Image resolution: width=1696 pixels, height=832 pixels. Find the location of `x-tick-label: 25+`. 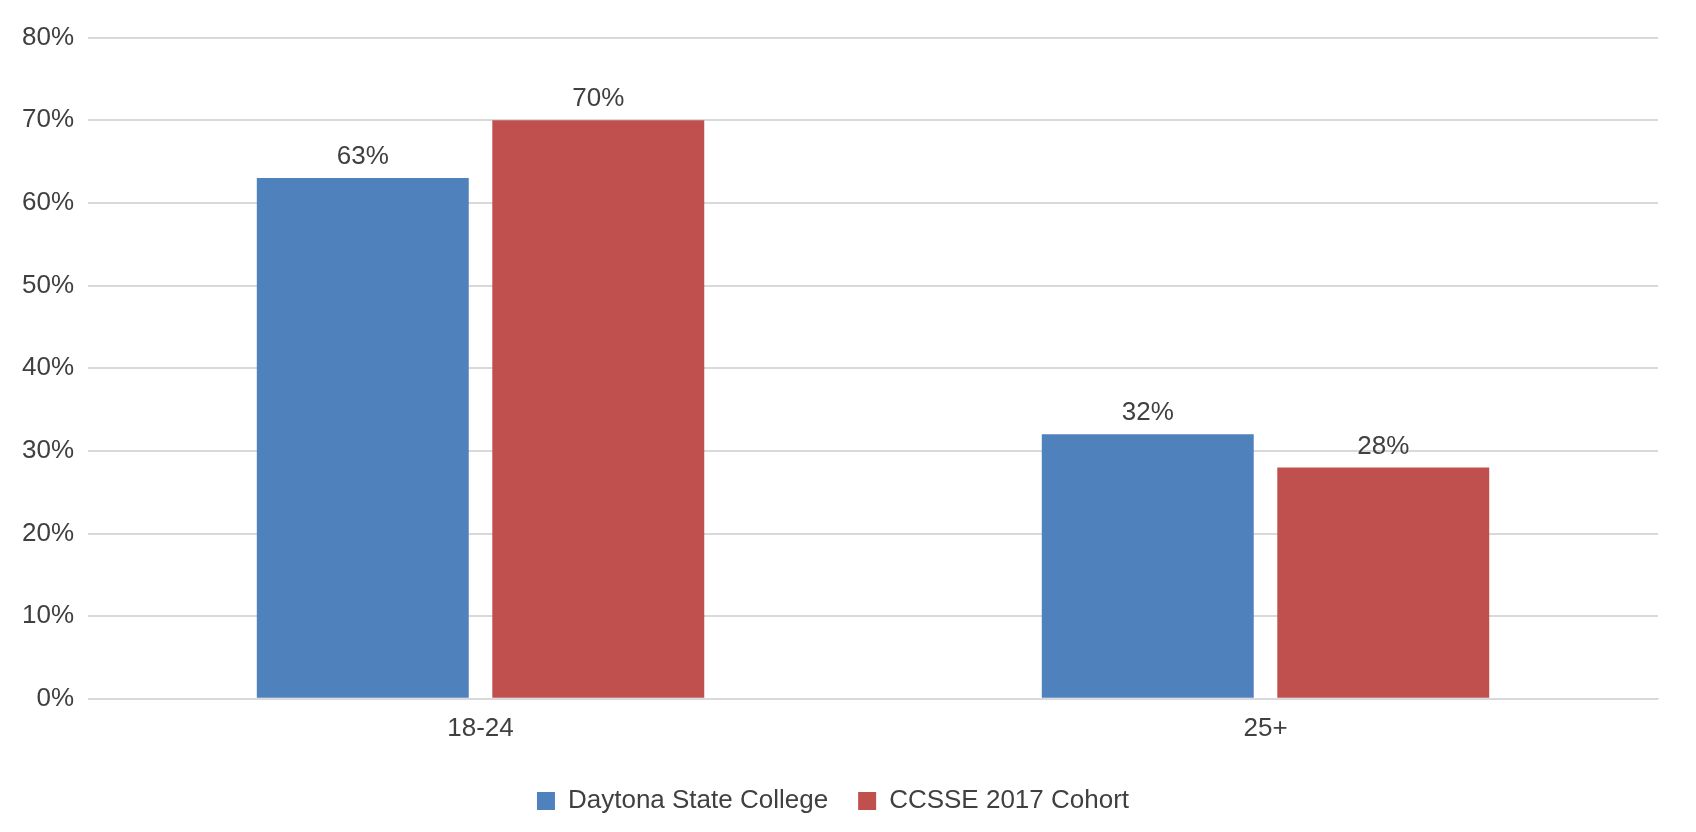

x-tick-label: 25+ is located at coordinates (1265, 726).